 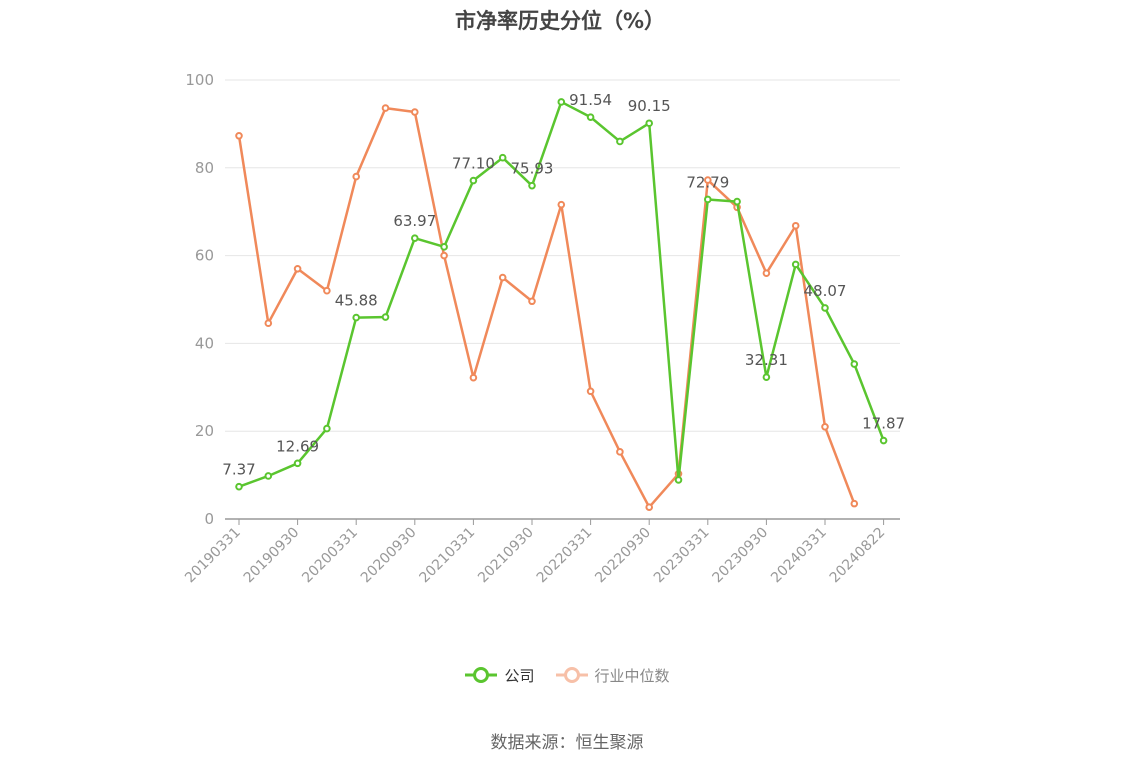 What do you see at coordinates (204, 431) in the screenshot?
I see `y-tick-label: 20` at bounding box center [204, 431].